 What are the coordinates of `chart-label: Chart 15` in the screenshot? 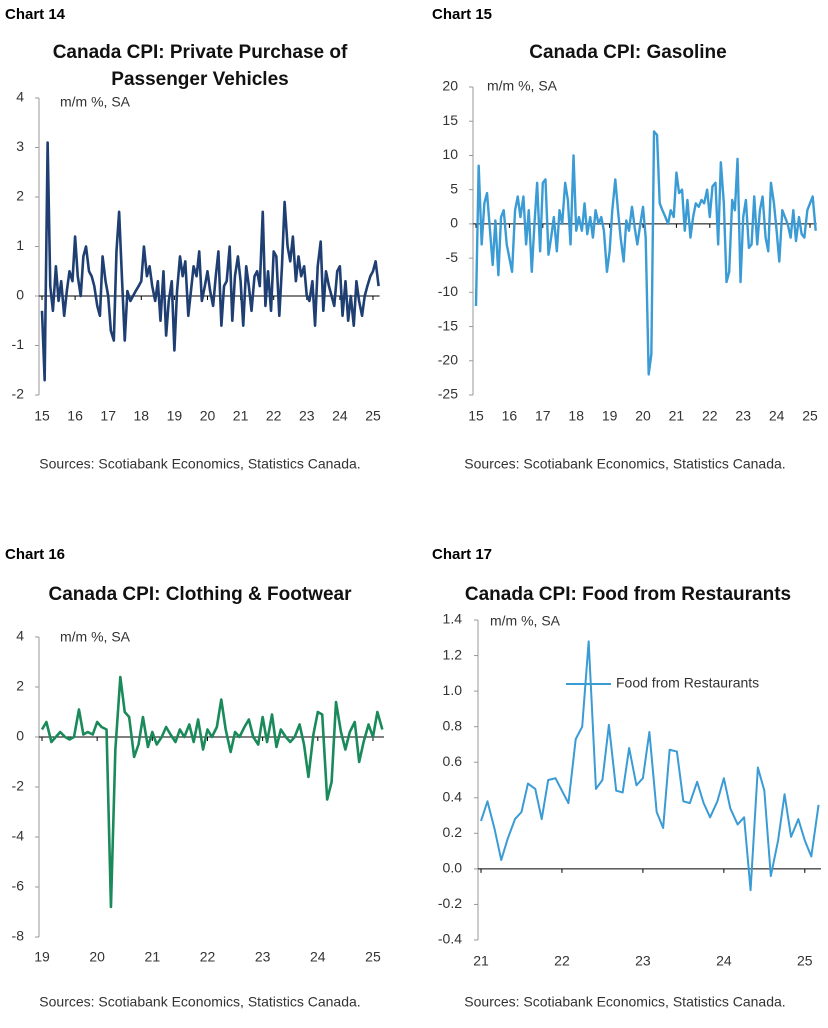 It's located at (462, 14).